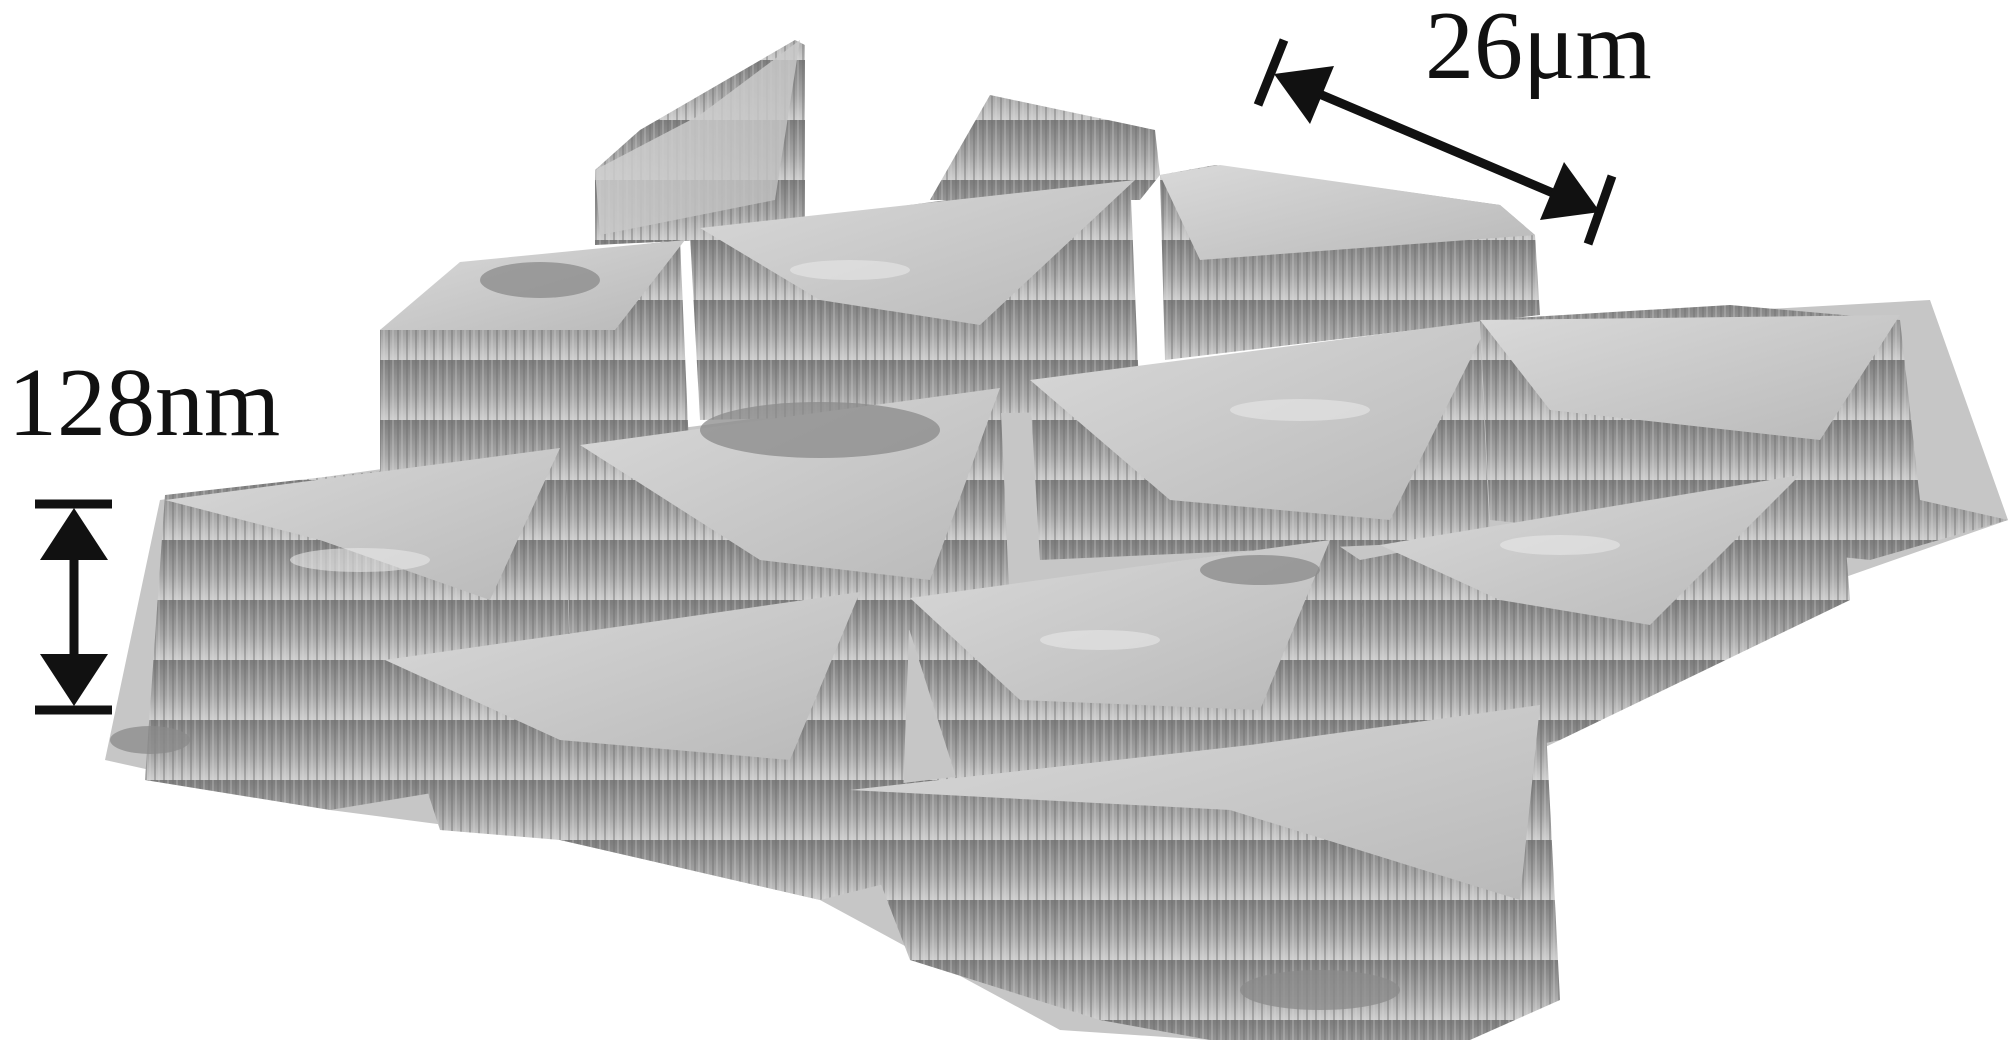 Image resolution: width=2016 pixels, height=1059 pixels. I want to click on width-scale-right-tick, so click(1600, 210).